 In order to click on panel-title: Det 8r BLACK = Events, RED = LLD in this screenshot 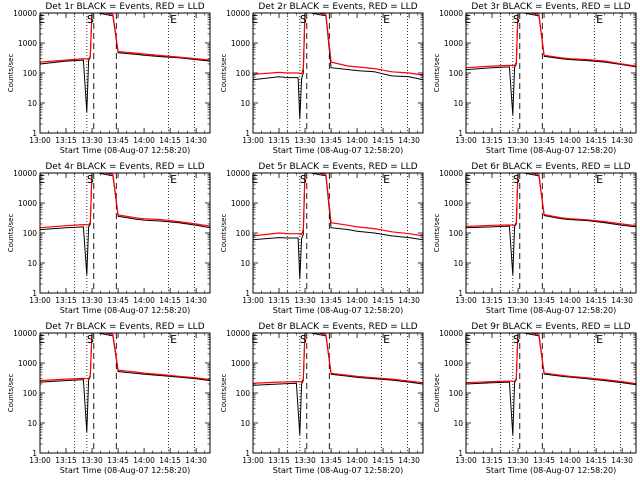, I will do `click(337, 327)`.